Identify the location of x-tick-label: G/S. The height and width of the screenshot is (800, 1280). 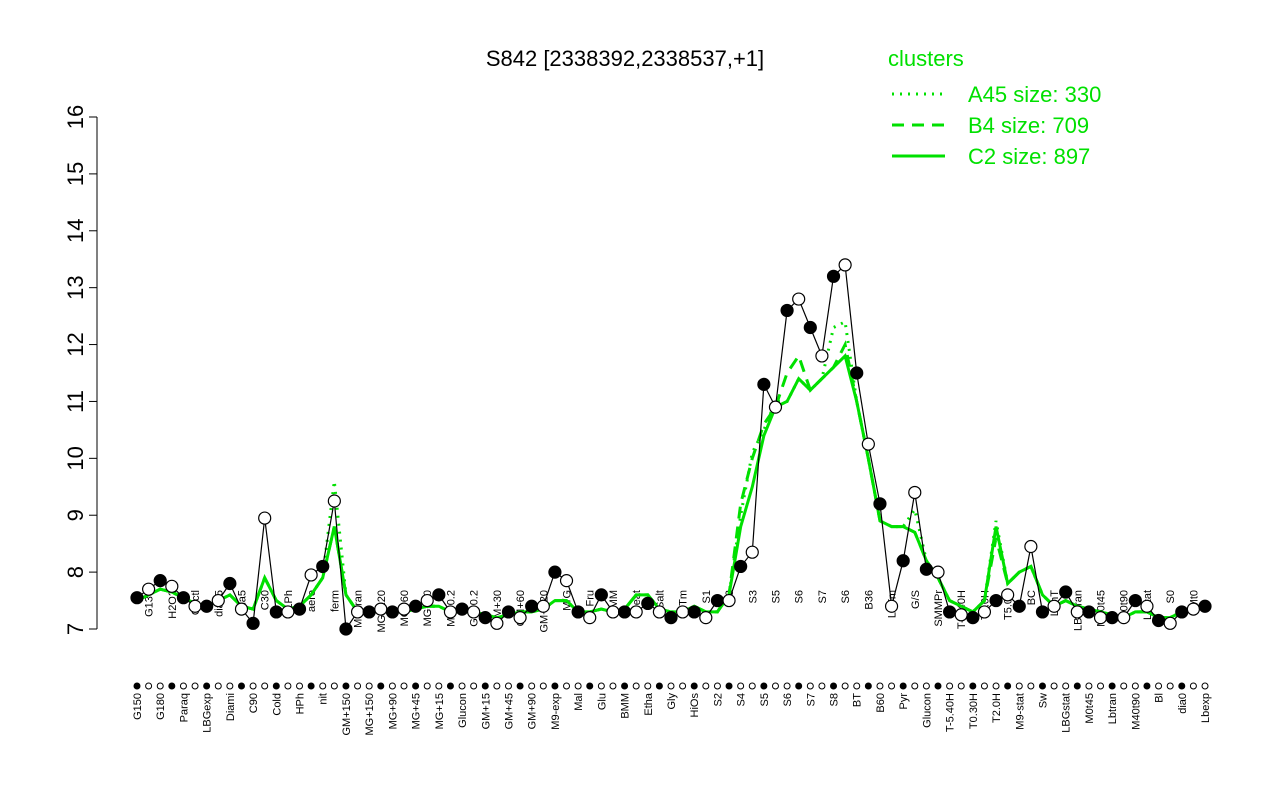
(916, 599).